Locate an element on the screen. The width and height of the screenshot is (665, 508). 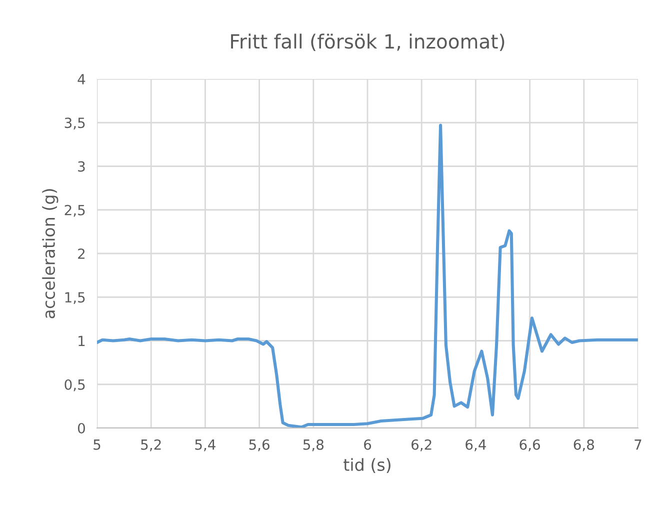
y-tick-label: 2,5 is located at coordinates (74, 210).